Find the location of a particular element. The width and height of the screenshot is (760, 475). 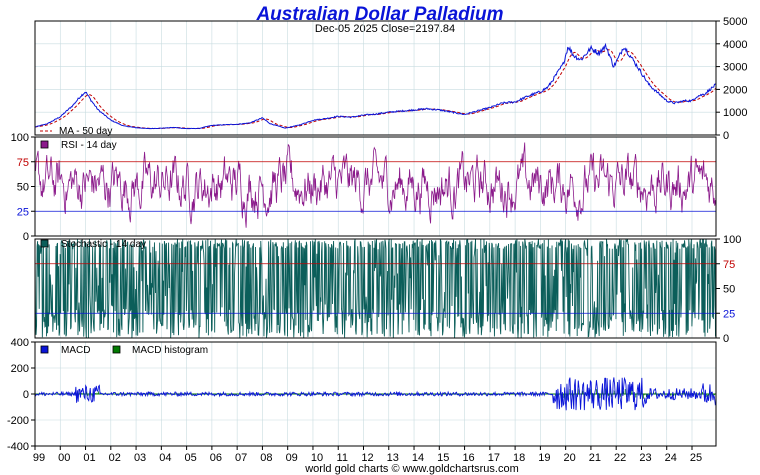

stoch-legend-label: Stochastic - 14 day is located at coordinates (103, 244).